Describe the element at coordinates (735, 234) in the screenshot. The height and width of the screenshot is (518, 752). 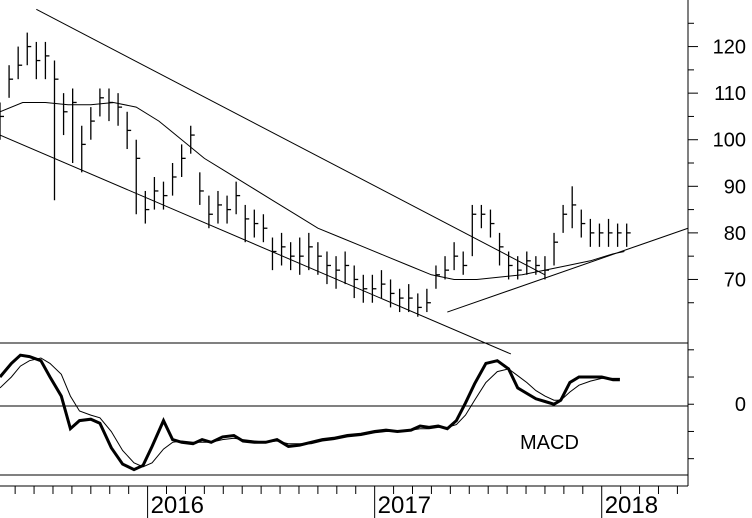
I see `price-axis-tick-label: 80` at that location.